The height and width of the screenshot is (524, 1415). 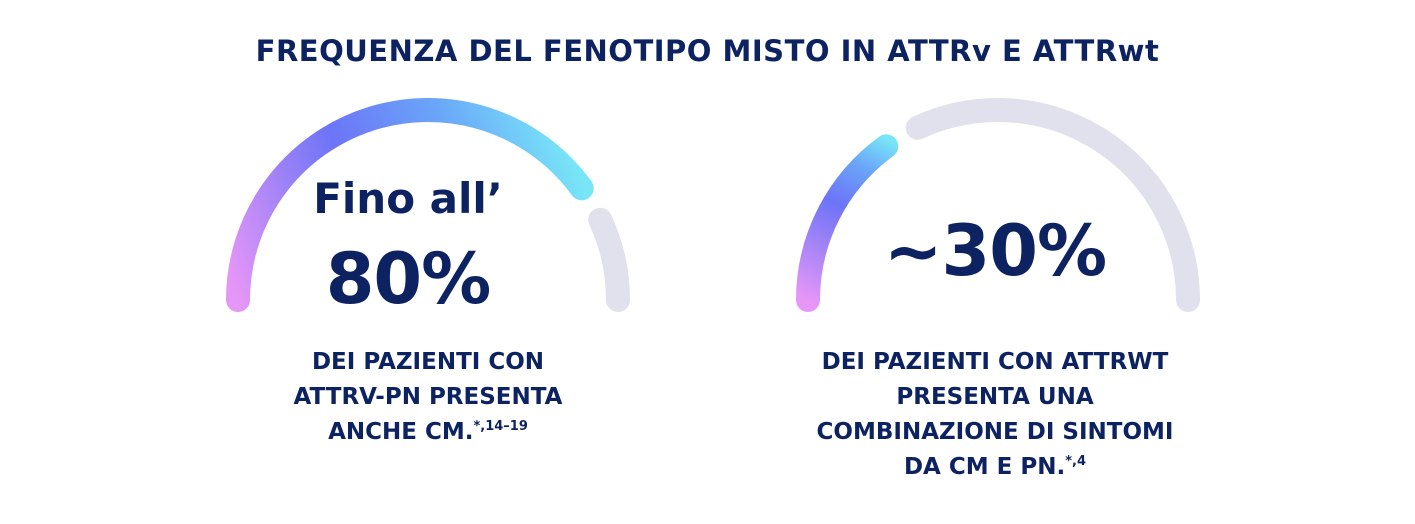 I want to click on gauge-1-desc-line-2: ATTRV-PN PRESENTA, so click(x=428, y=397).